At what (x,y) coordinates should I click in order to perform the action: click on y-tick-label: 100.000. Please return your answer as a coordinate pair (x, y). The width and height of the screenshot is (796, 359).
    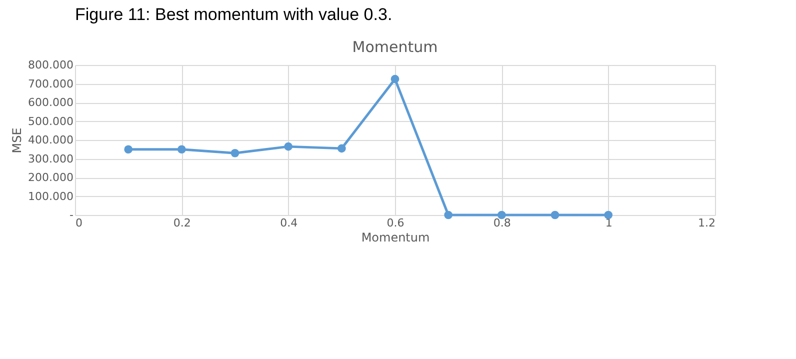
    Looking at the image, I should click on (51, 196).